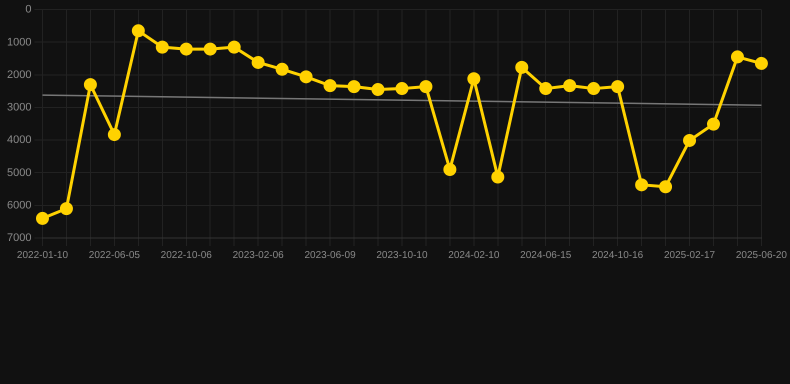  I want to click on x-tick-label: 2024-10-16, so click(618, 255).